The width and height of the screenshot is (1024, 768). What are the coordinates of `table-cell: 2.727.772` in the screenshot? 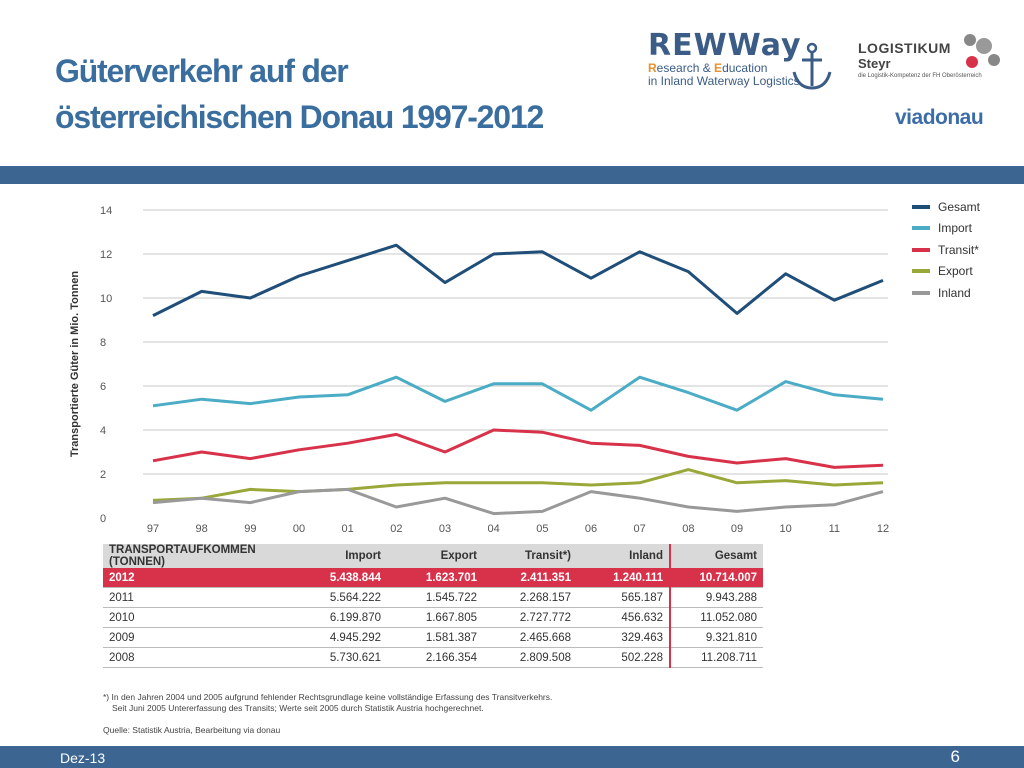 It's located at (530, 617).